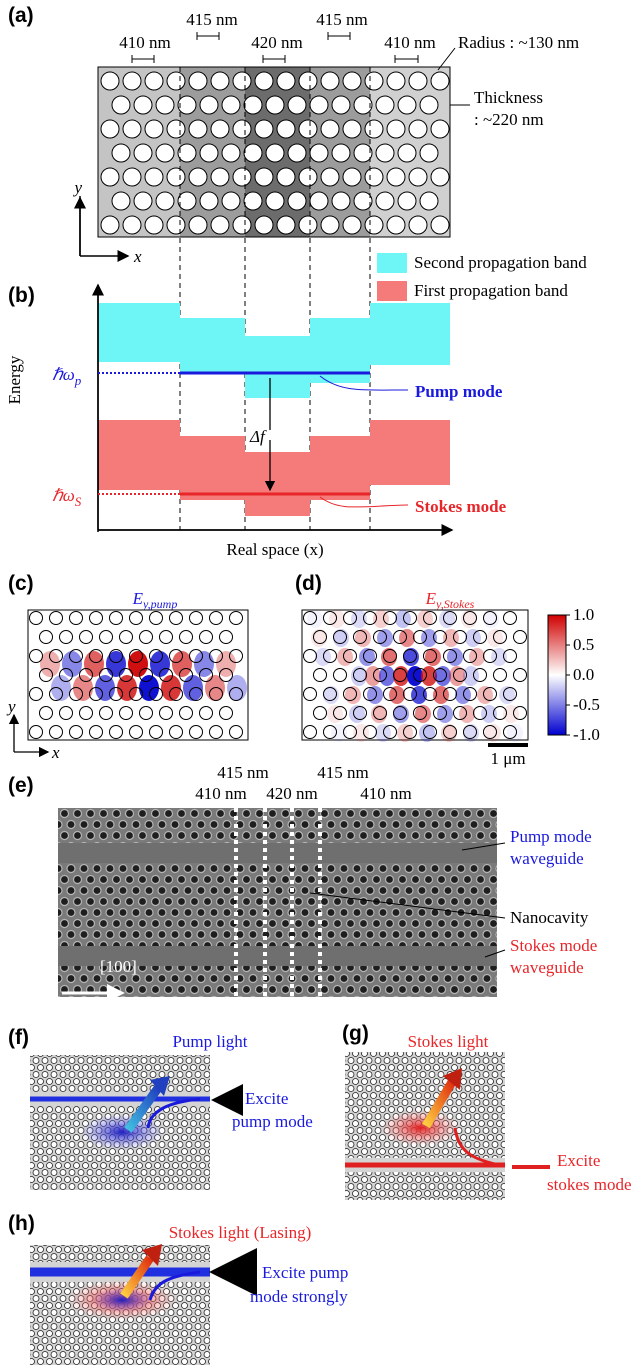 This screenshot has width=641, height=1370. I want to click on colorbar-label: 1.0, so click(583, 614).